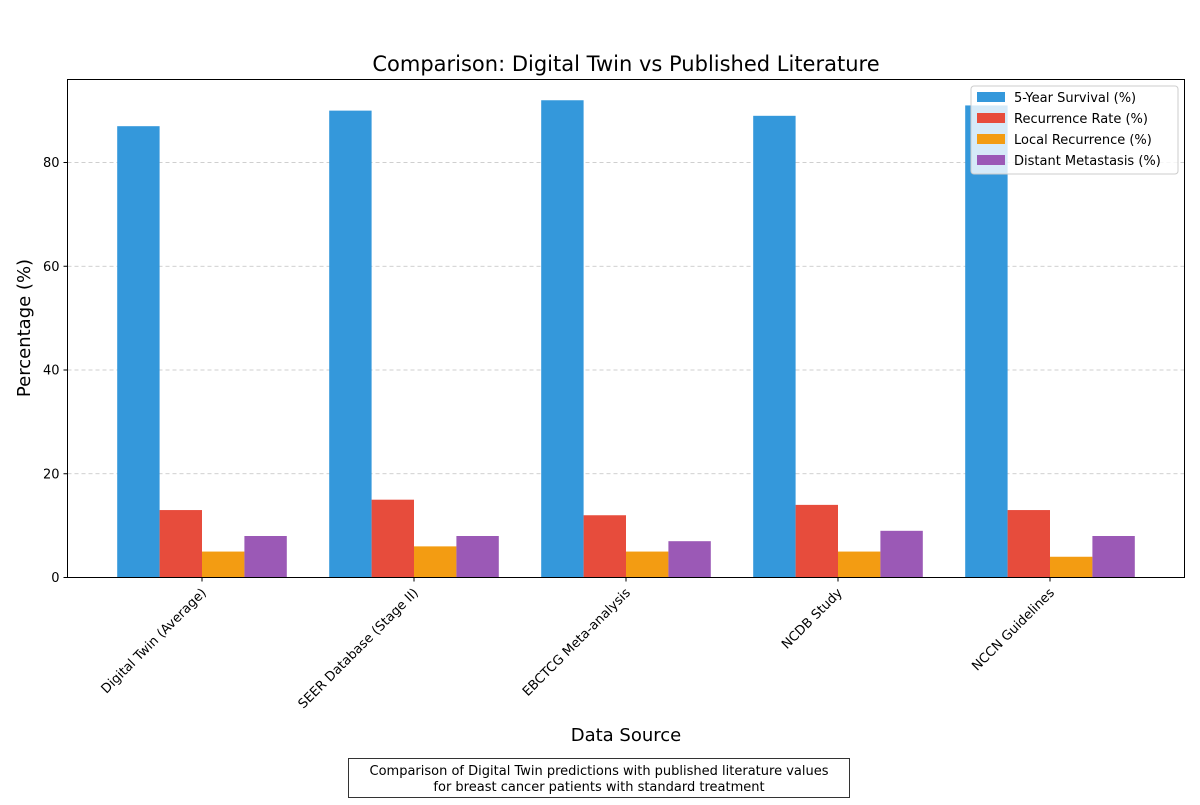 The height and width of the screenshot is (805, 1200). I want to click on x-axis-label: Data Source, so click(626, 735).